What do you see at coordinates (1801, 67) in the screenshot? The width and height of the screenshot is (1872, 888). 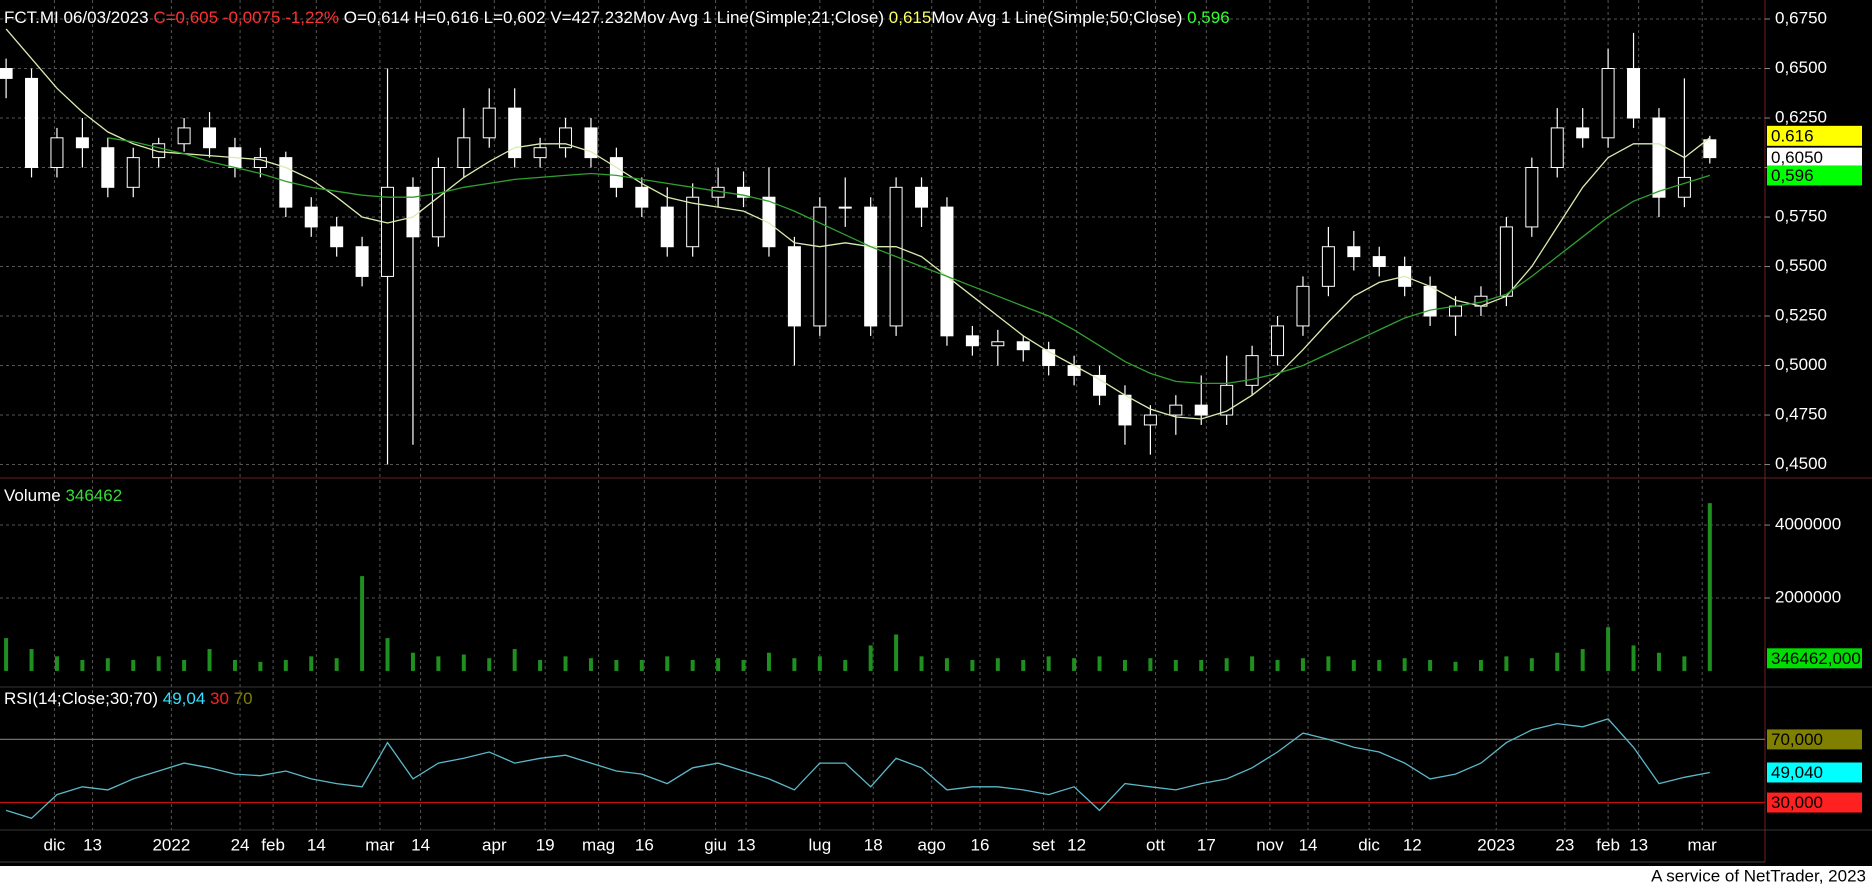 I see `y-tick-label: 0,6500` at bounding box center [1801, 67].